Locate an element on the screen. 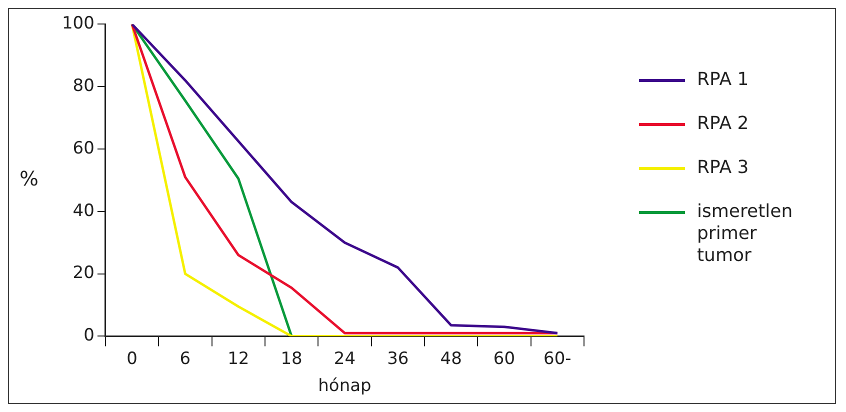  y-tick-label: 100 is located at coordinates (78, 24).